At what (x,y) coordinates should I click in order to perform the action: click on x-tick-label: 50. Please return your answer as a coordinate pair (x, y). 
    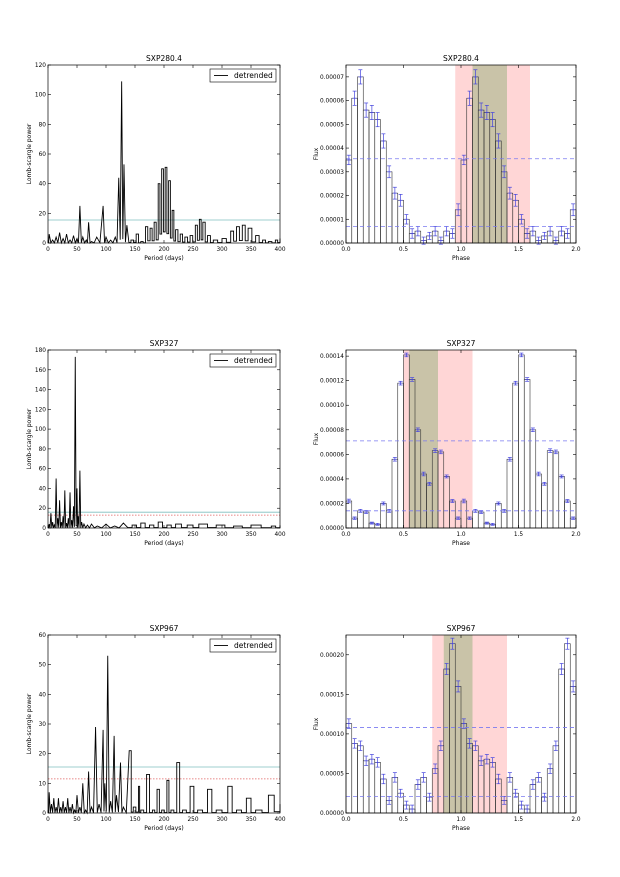
    Looking at the image, I should click on (77, 250).